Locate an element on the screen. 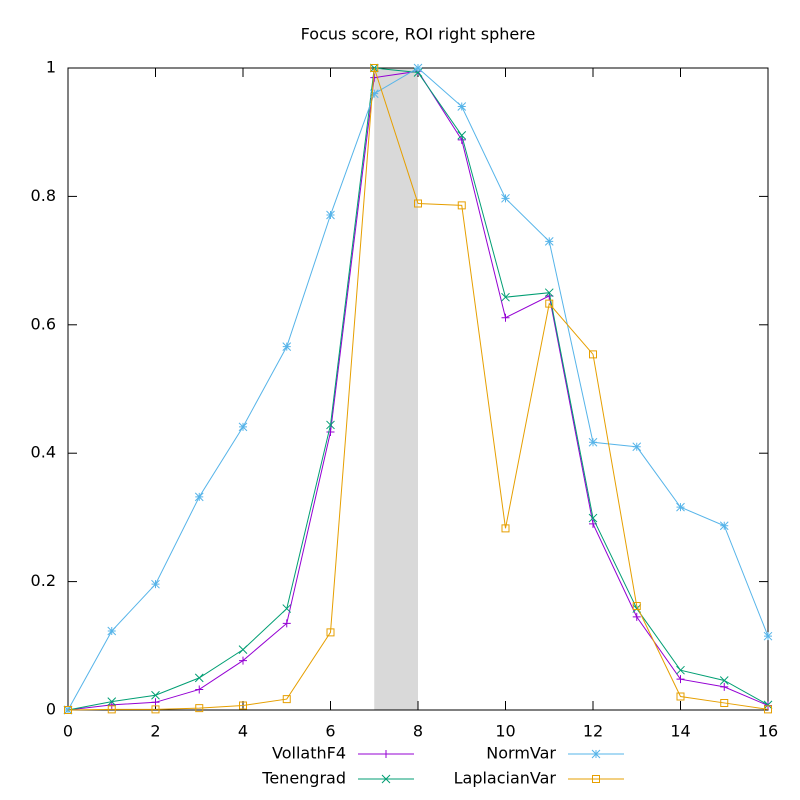 The image size is (800, 800). x-tick-label: 8 is located at coordinates (418, 731).